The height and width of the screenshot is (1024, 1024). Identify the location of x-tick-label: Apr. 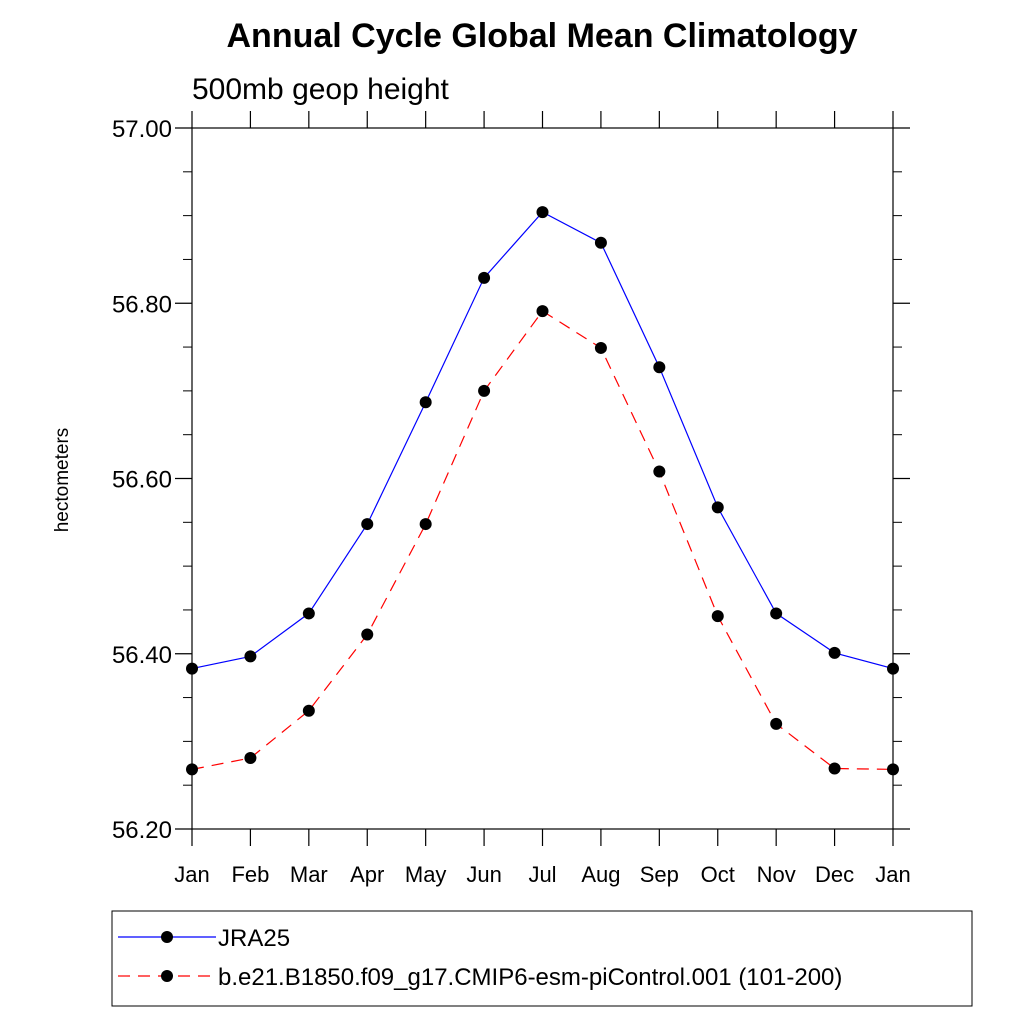
(367, 874).